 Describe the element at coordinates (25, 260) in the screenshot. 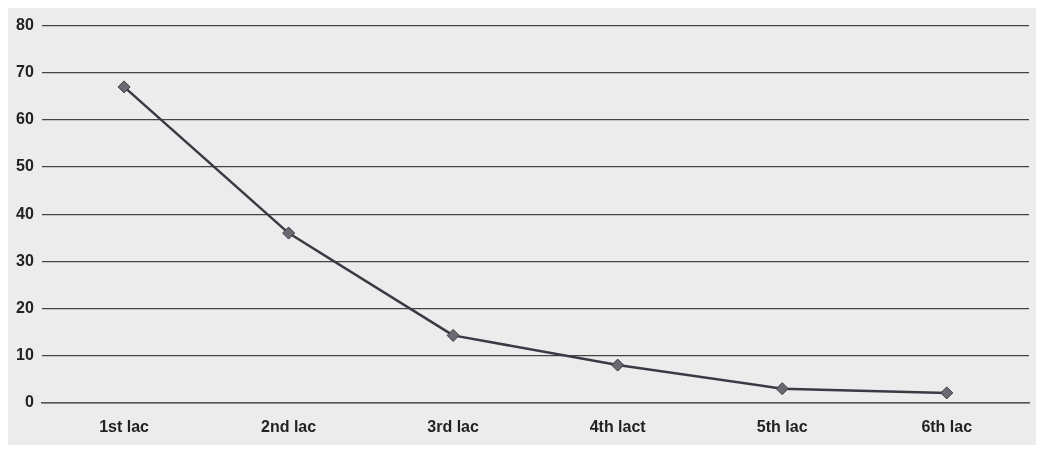

I see `y-tick-label: 30` at that location.